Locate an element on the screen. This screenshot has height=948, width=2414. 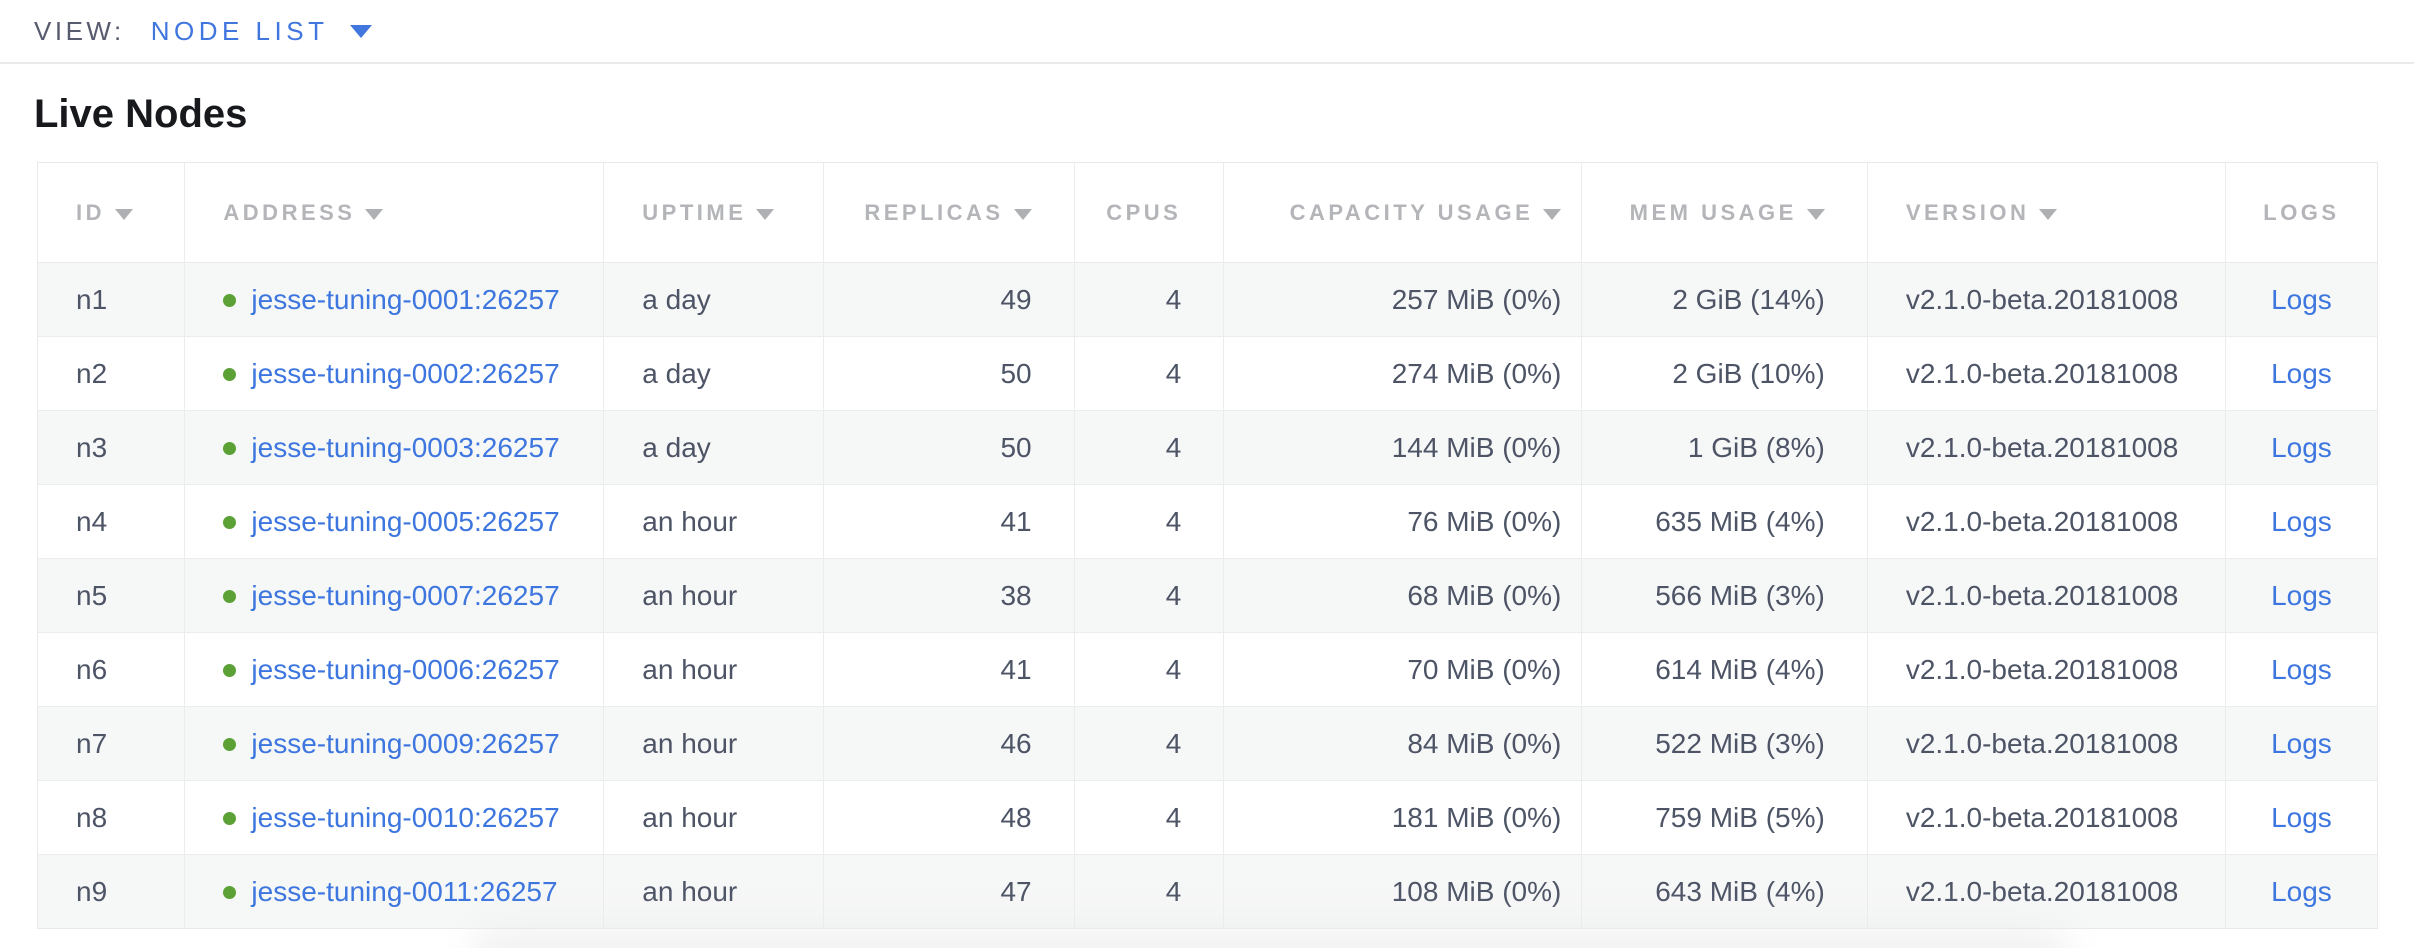
view-label: VIEW: is located at coordinates (79, 30).